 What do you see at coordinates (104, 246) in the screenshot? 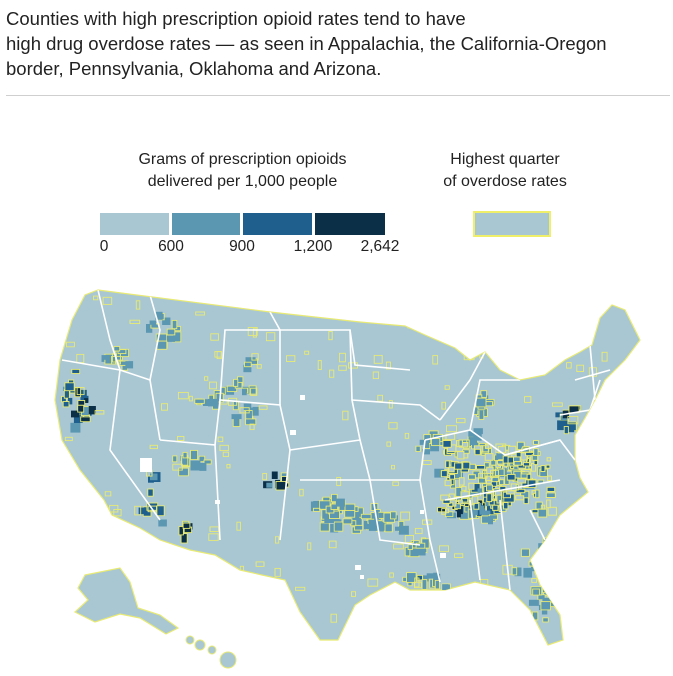
I see `legend-tick-0: 0` at bounding box center [104, 246].